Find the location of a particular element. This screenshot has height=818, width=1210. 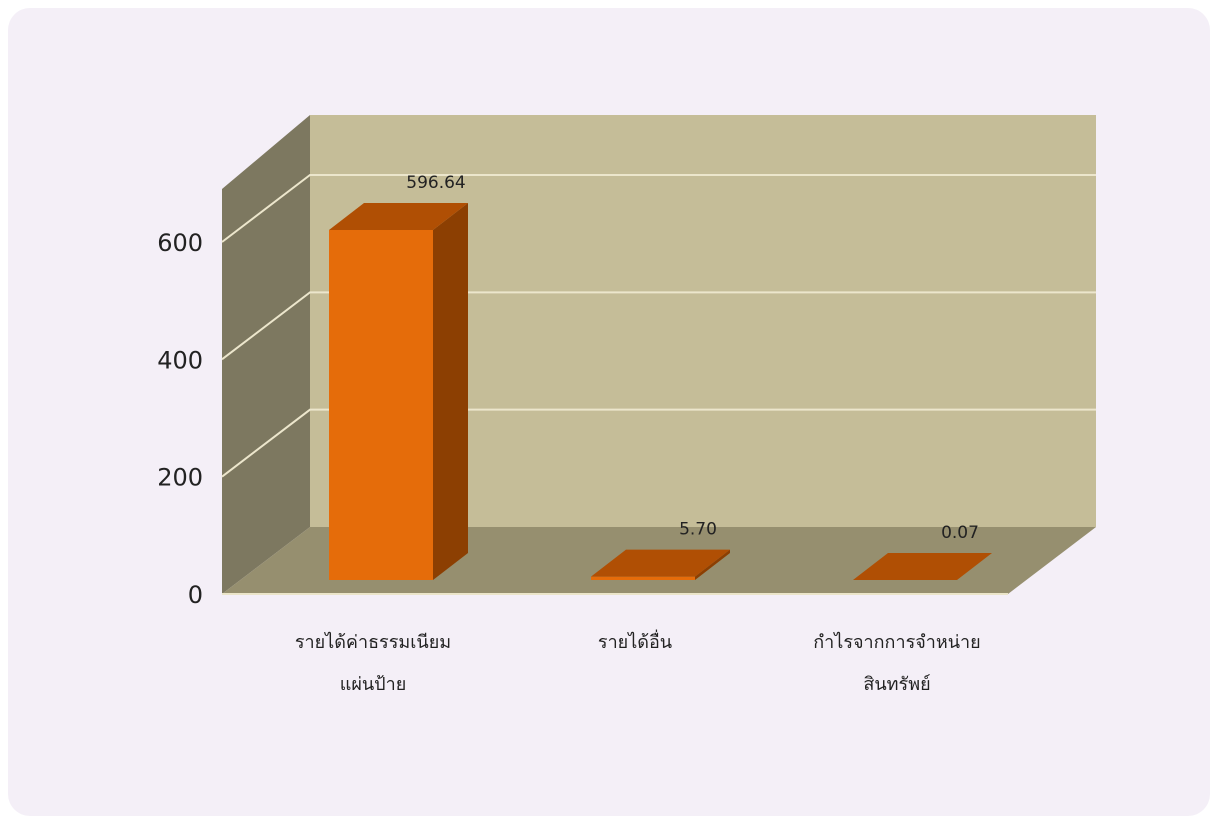

data-label: 596.64 is located at coordinates (435, 183).